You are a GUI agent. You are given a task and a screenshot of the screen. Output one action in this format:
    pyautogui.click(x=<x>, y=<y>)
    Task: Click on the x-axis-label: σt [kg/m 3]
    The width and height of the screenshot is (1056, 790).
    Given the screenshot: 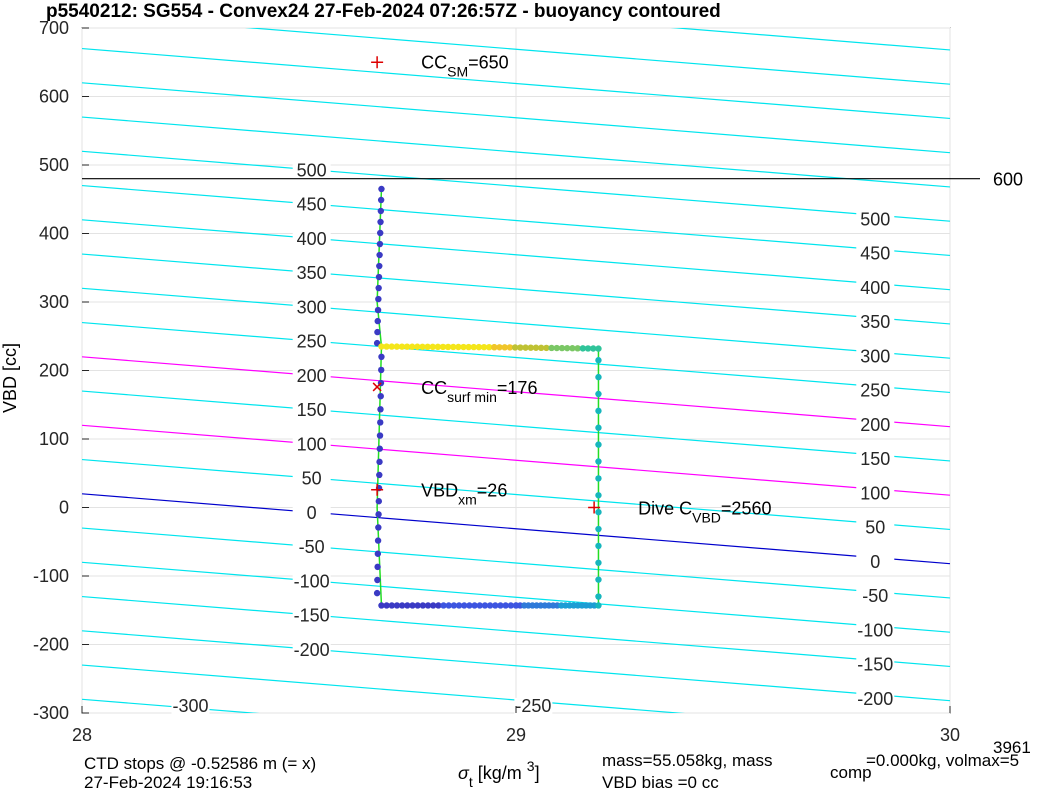 What is the action you would take?
    pyautogui.click(x=499, y=774)
    